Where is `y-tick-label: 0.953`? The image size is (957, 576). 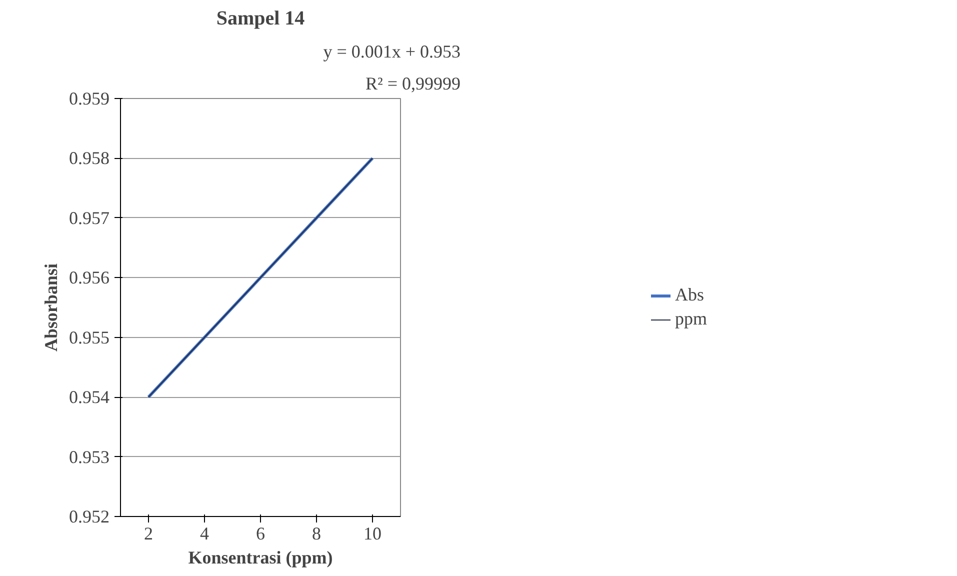
y-tick-label: 0.953 is located at coordinates (89, 456).